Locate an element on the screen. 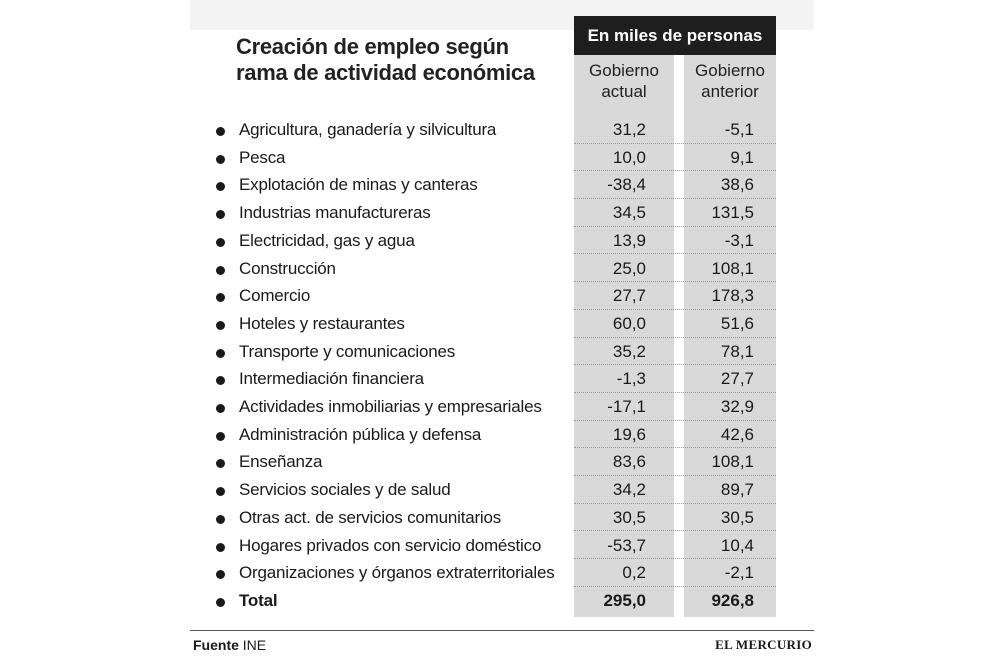  value-anterior: 131,5 is located at coordinates (730, 213).